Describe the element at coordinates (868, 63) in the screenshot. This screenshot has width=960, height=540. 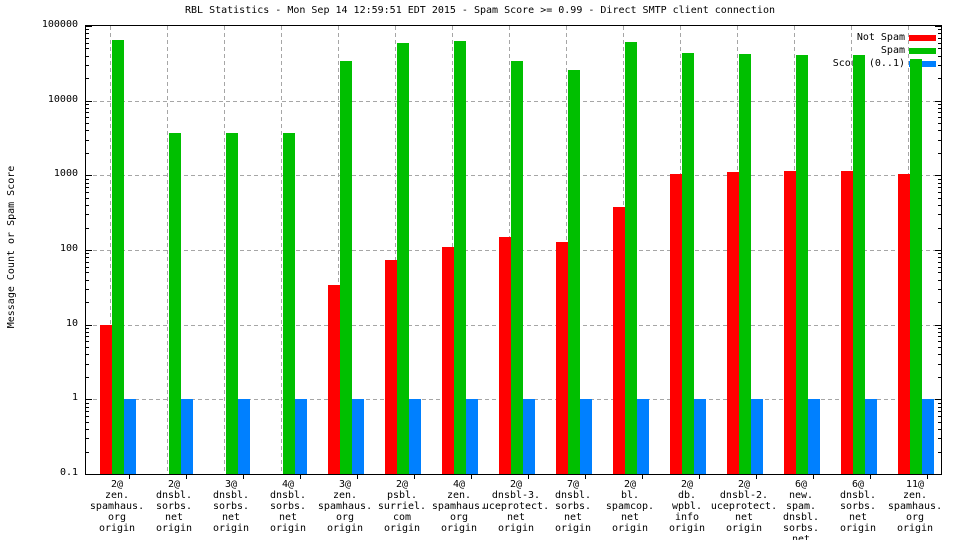
I see `legend-label: Score (0..1)` at that location.